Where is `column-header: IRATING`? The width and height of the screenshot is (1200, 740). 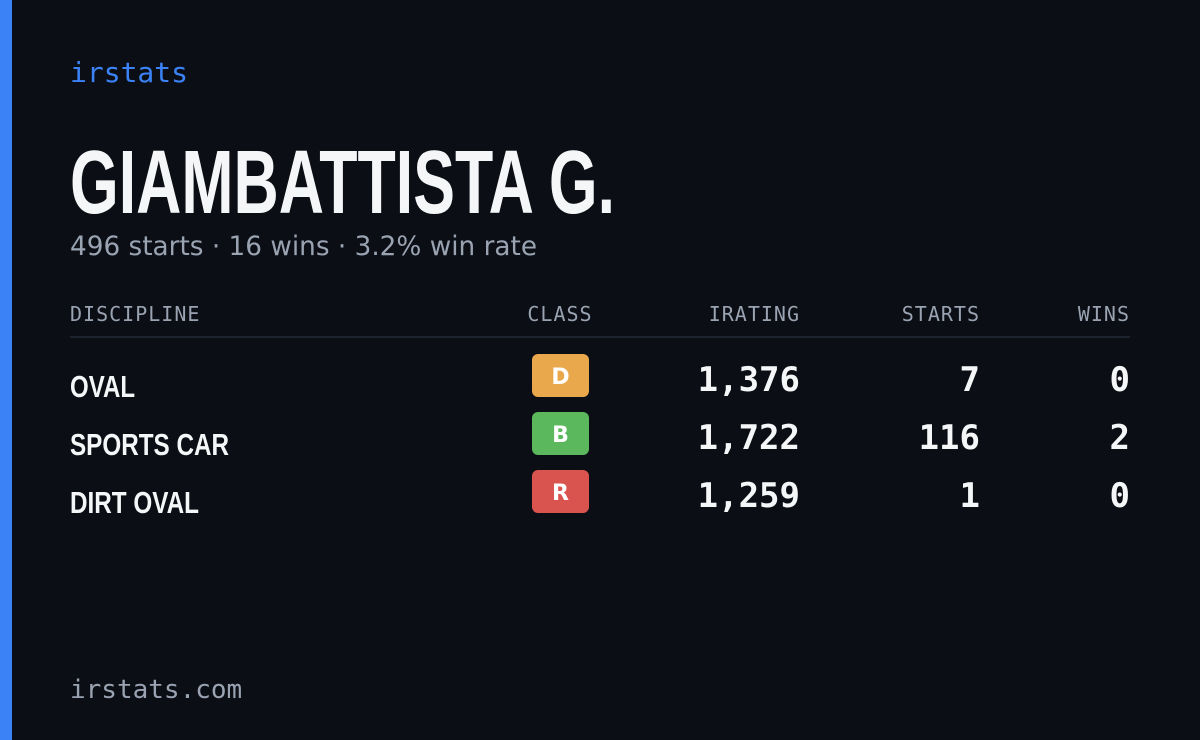 column-header: IRATING is located at coordinates (754, 314).